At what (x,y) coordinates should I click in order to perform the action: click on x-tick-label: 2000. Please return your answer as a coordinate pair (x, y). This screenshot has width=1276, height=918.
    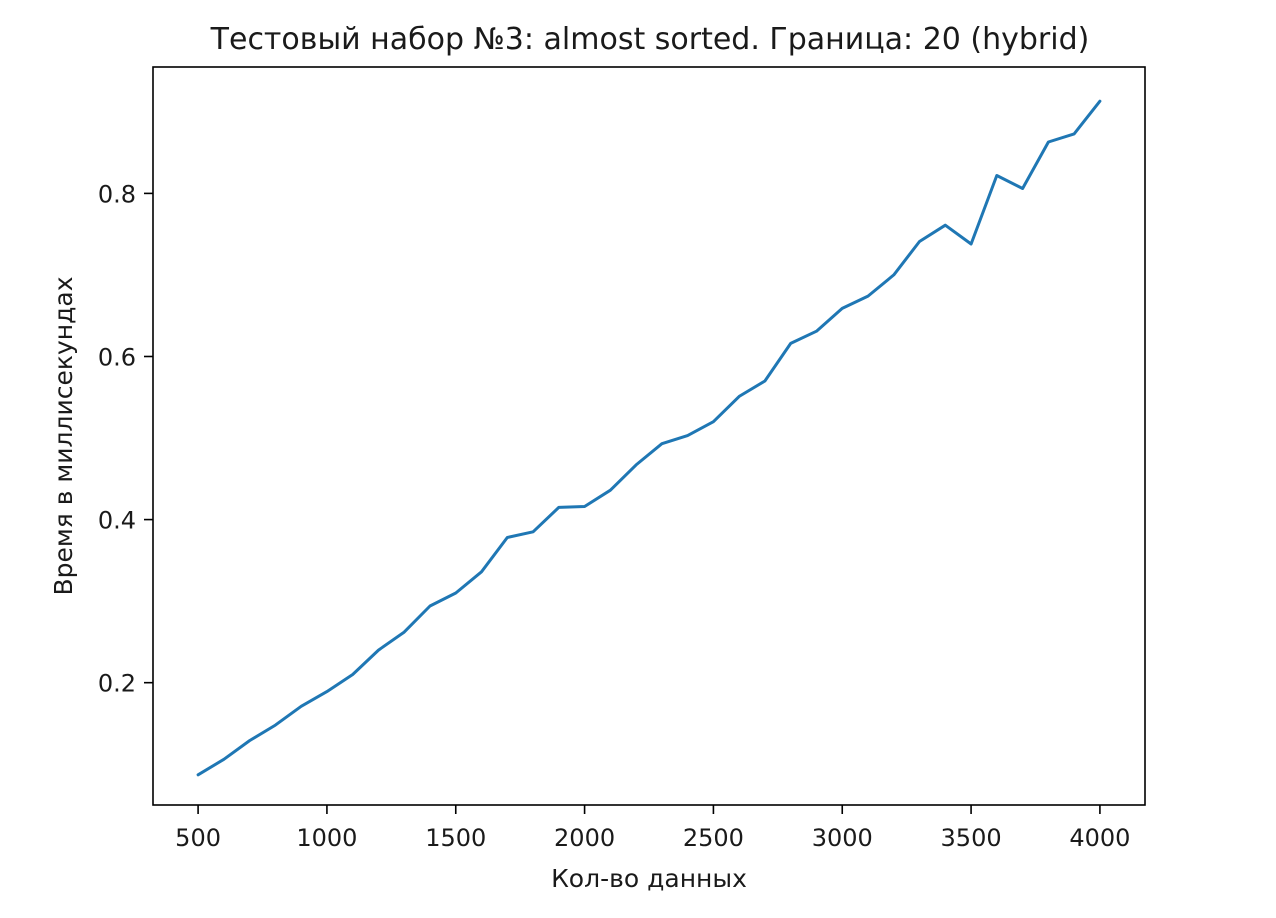
    Looking at the image, I should click on (584, 838).